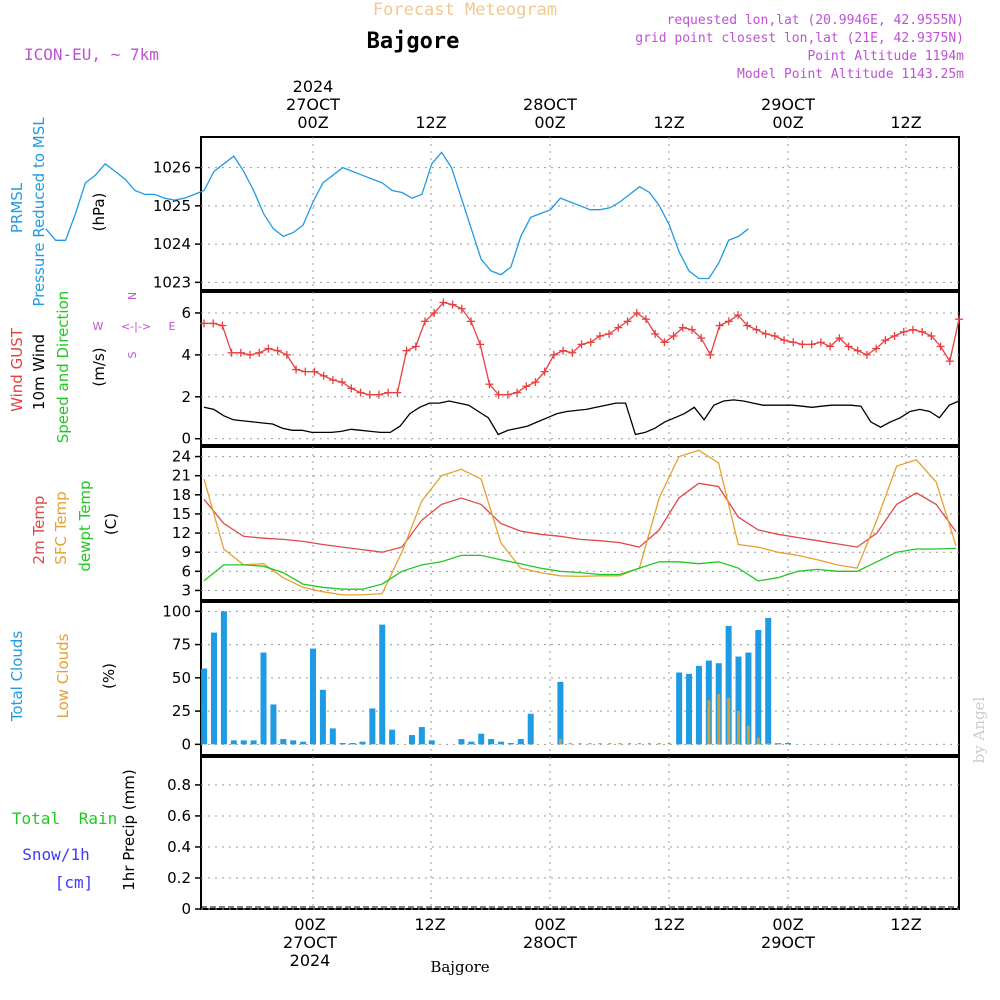 The height and width of the screenshot is (1000, 1000). I want to click on y-tick-label: 15, so click(181, 514).